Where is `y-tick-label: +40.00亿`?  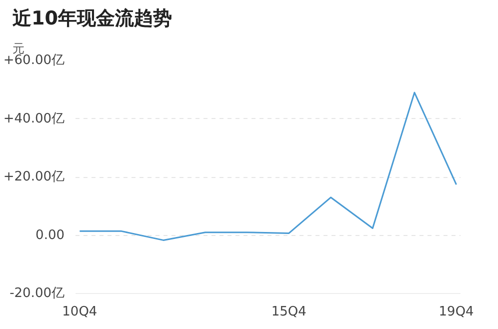 y-tick-label: +40.00亿 is located at coordinates (33, 118).